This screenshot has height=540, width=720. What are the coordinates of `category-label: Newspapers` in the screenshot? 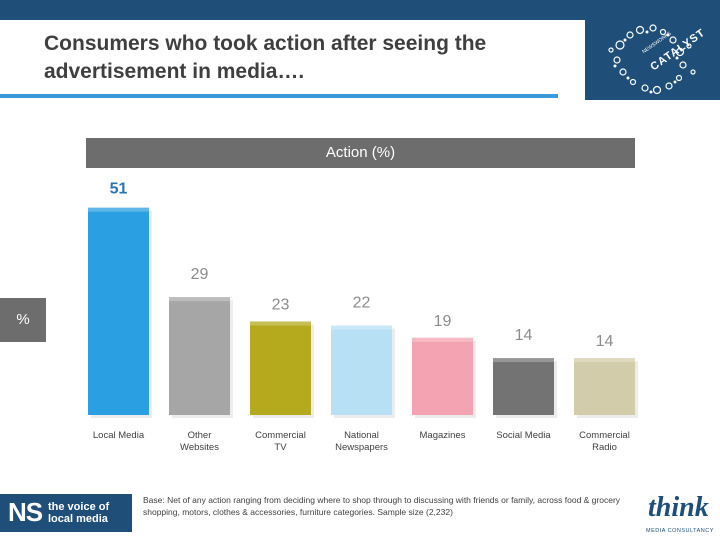 It's located at (361, 447).